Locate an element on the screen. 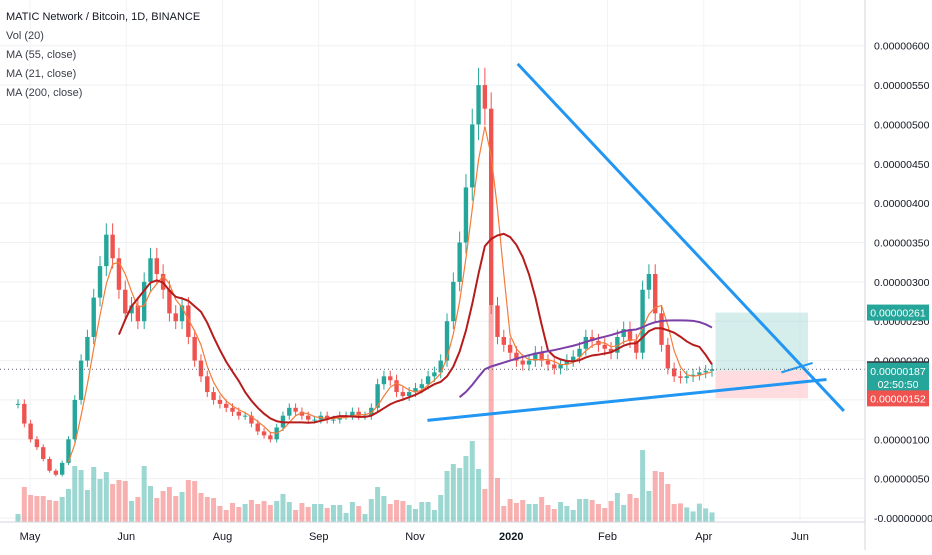  indicator-volume: Vol (20) is located at coordinates (25, 36).